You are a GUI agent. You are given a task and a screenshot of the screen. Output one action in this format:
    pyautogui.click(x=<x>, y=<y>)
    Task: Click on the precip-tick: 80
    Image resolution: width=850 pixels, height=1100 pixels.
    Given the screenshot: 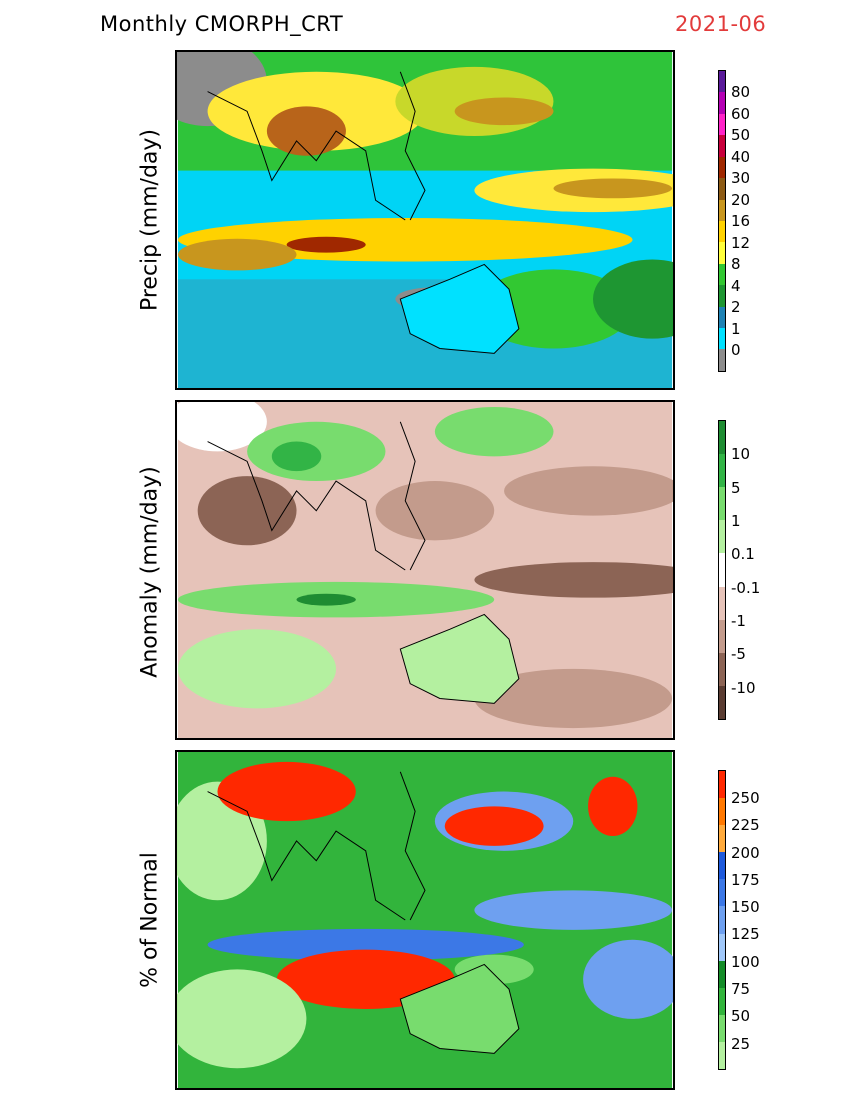 What is the action you would take?
    pyautogui.click(x=741, y=92)
    